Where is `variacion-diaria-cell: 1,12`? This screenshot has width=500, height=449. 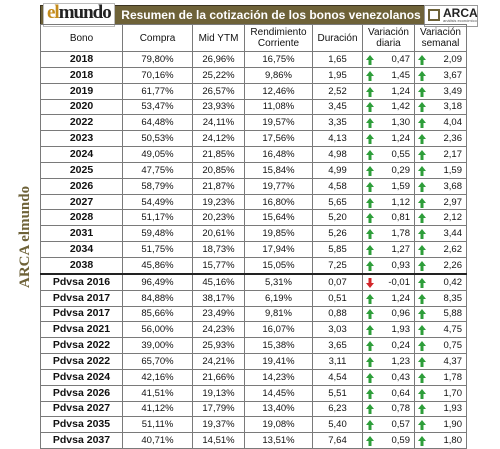
variacion-diaria-cell: 1,12 is located at coordinates (388, 202).